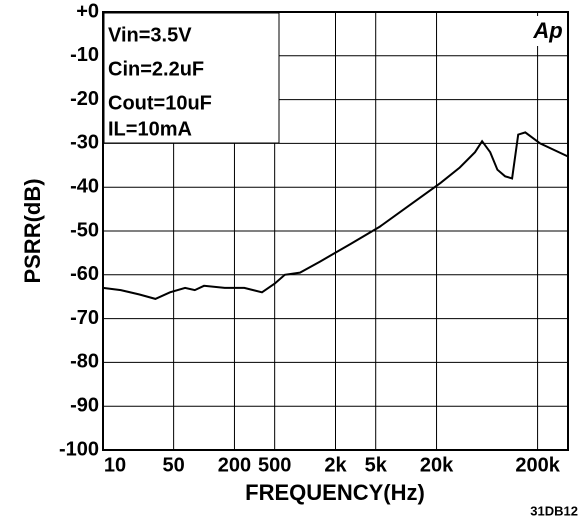 Image resolution: width=588 pixels, height=521 pixels. I want to click on annotation-box, so click(191, 78).